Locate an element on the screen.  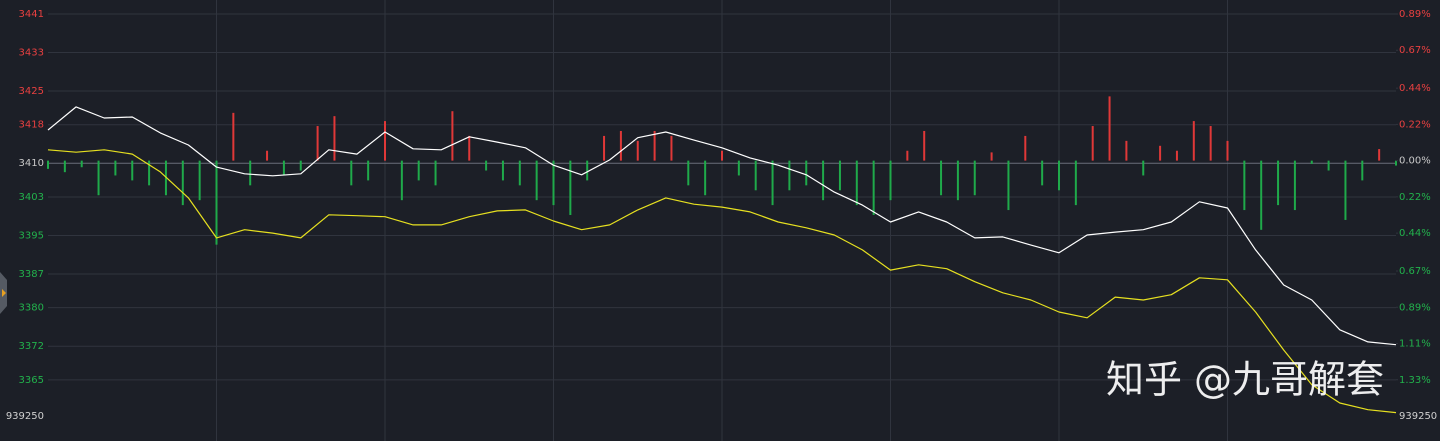
y2-tick-label: 0.89% is located at coordinates (1415, 307).